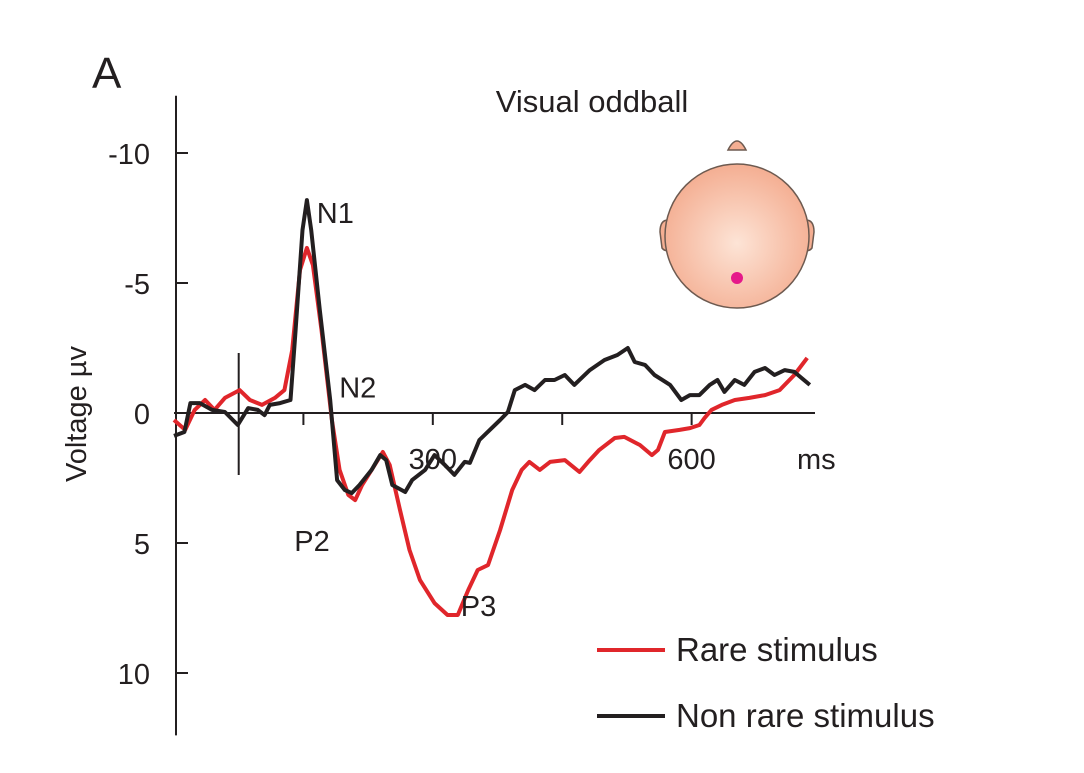 This screenshot has width=1084, height=773. I want to click on head-inset, so click(737, 224).